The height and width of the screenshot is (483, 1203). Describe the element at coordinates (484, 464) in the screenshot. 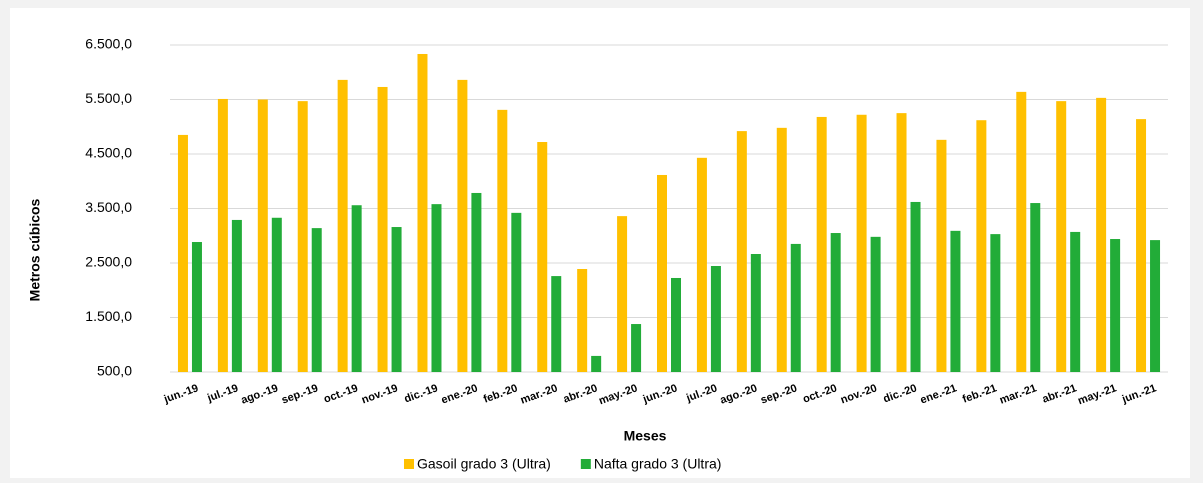

I see `legend-label: Gasoil grado 3 (Ultra)` at that location.